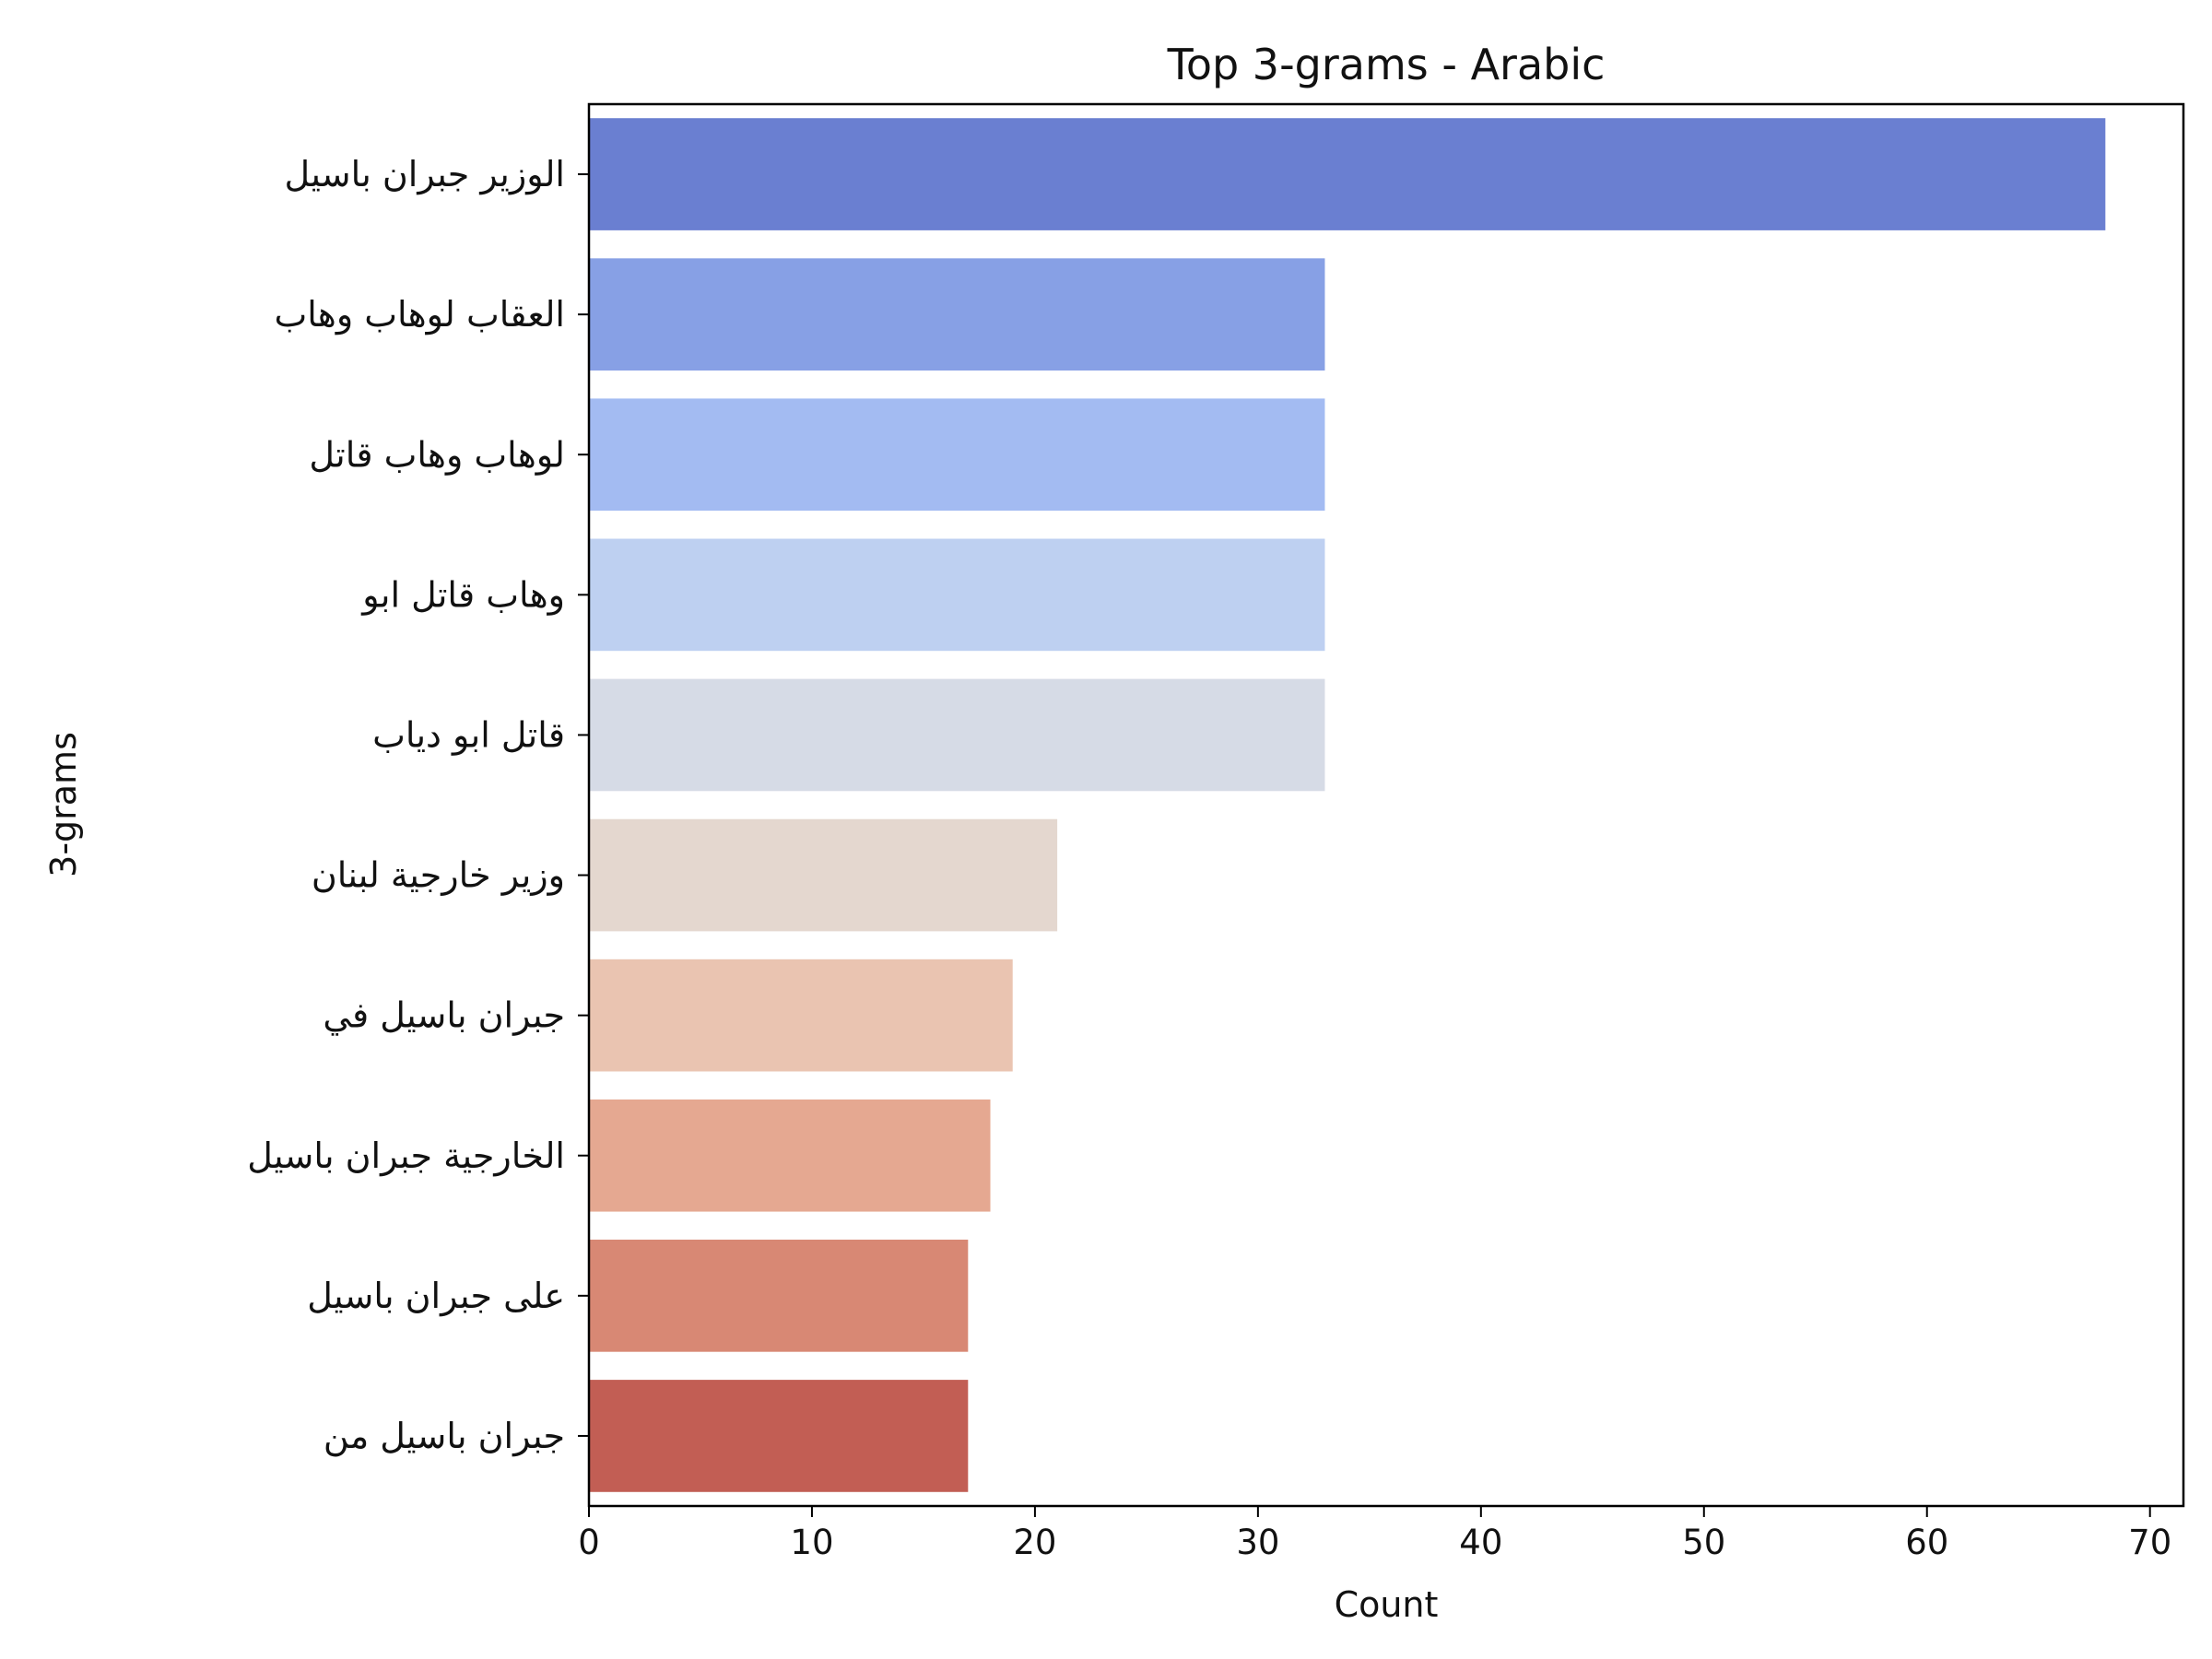 This screenshot has width=2212, height=1659. I want to click on category-label: جبران باسيل من, so click(444, 1436).